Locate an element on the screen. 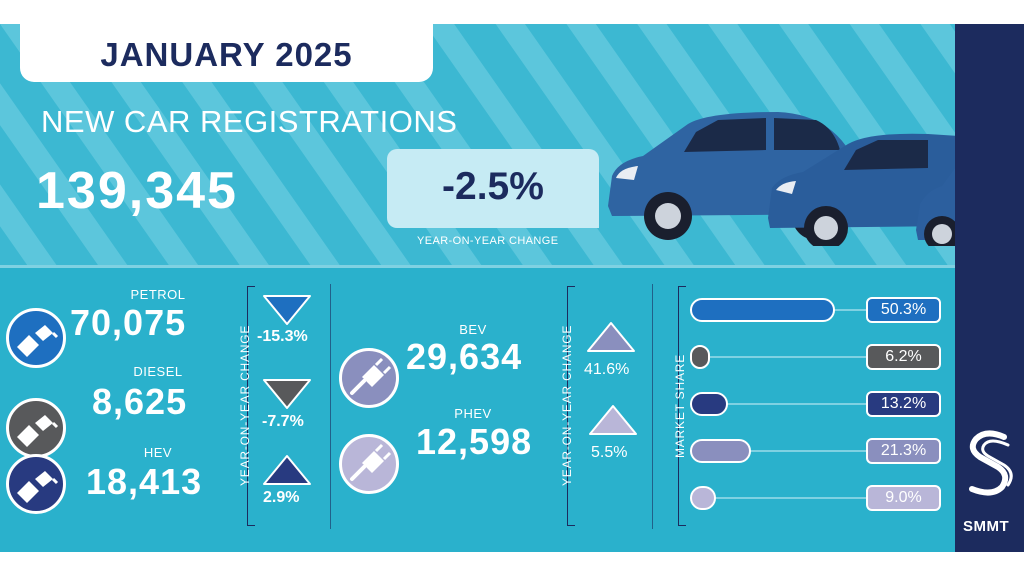 This screenshot has width=1024, height=576. fuel-value-petrol: 70,075 is located at coordinates (128, 322).